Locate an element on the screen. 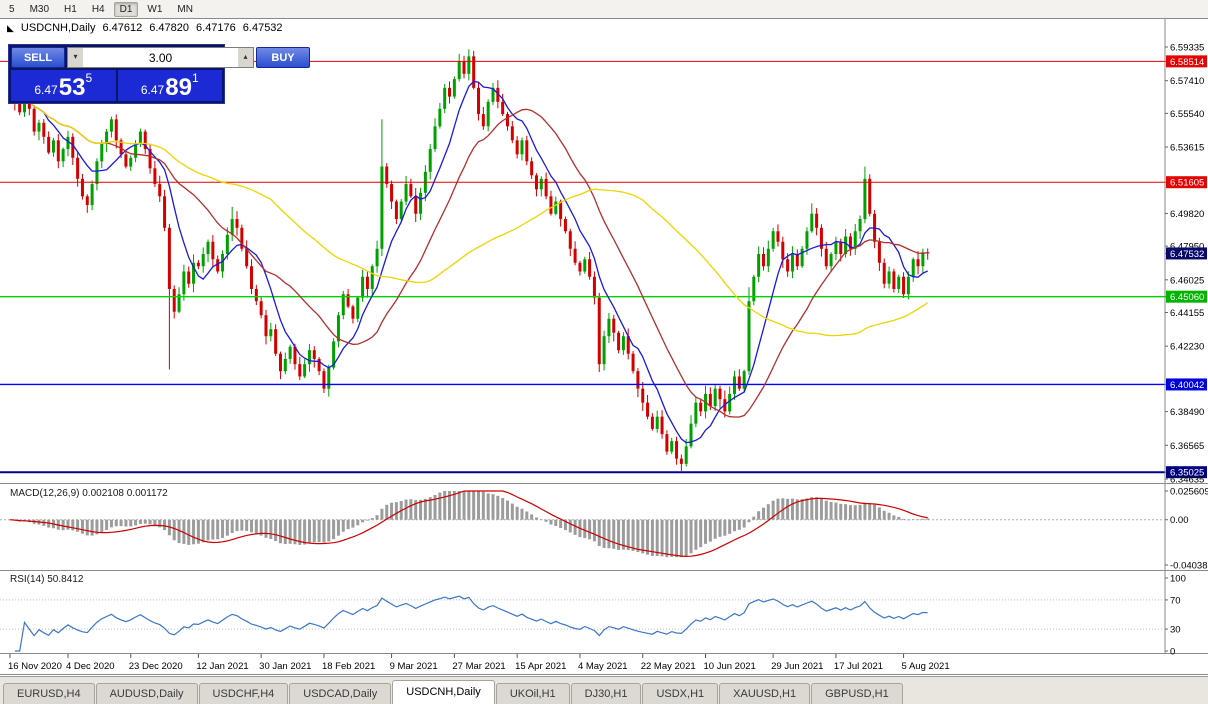 The image size is (1208, 704). date-tick-label: 22 May 2021 is located at coordinates (668, 666).